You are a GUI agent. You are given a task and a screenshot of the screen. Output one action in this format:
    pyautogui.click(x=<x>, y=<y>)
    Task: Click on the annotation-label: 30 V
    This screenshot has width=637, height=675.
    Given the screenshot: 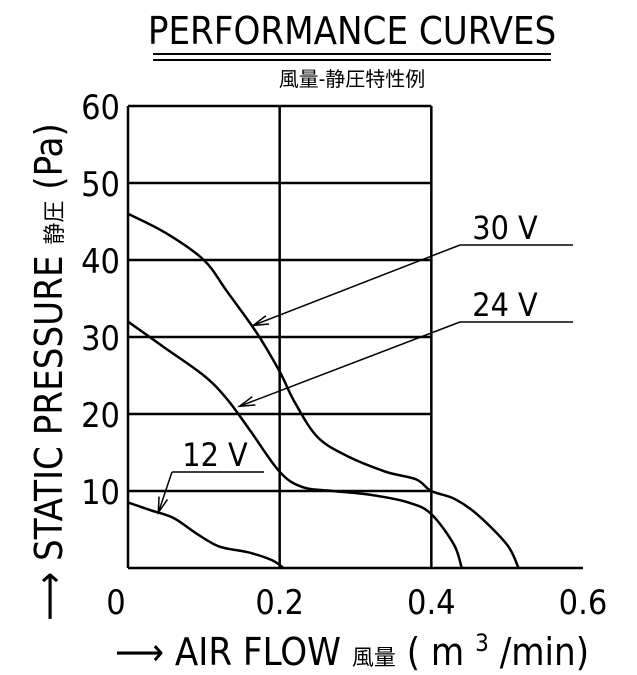 What is the action you would take?
    pyautogui.click(x=505, y=228)
    